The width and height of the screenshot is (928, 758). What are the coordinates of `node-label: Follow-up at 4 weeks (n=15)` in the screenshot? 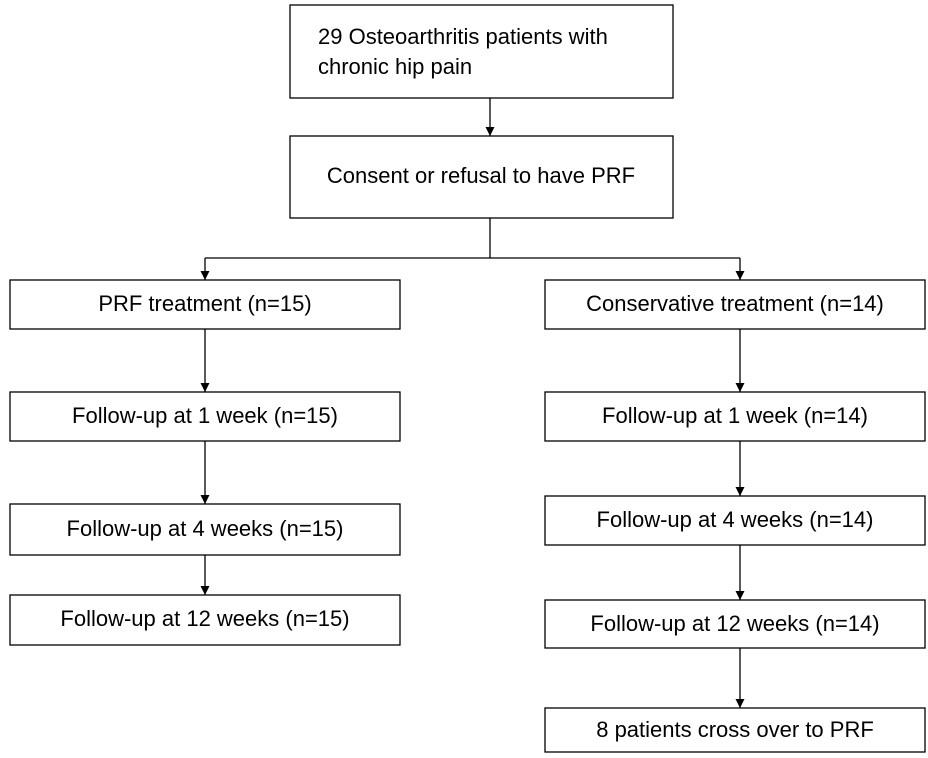 It's located at (205, 528).